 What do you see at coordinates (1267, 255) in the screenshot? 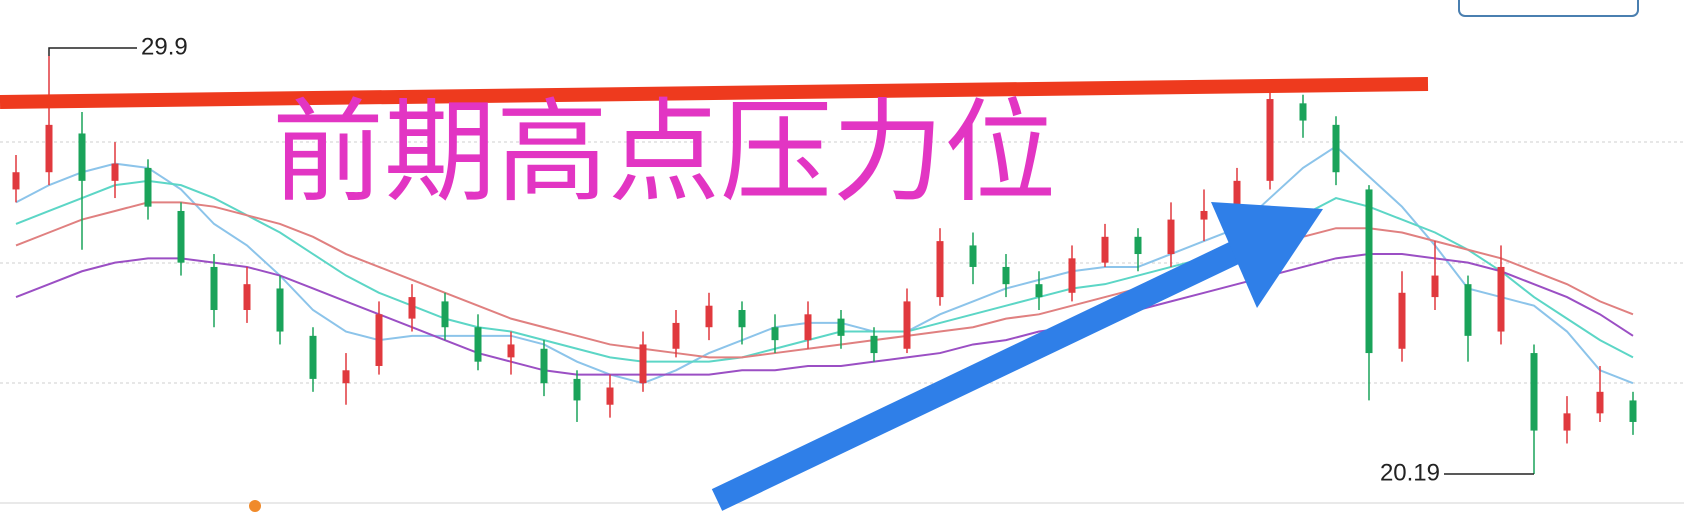
I see `arrow-head` at bounding box center [1267, 255].